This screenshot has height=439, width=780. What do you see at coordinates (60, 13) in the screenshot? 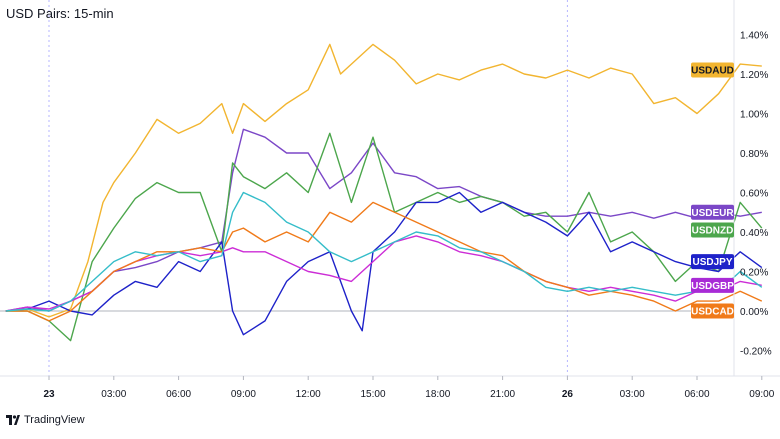
I see `chart-title: USD Pairs: 15-min` at bounding box center [60, 13].